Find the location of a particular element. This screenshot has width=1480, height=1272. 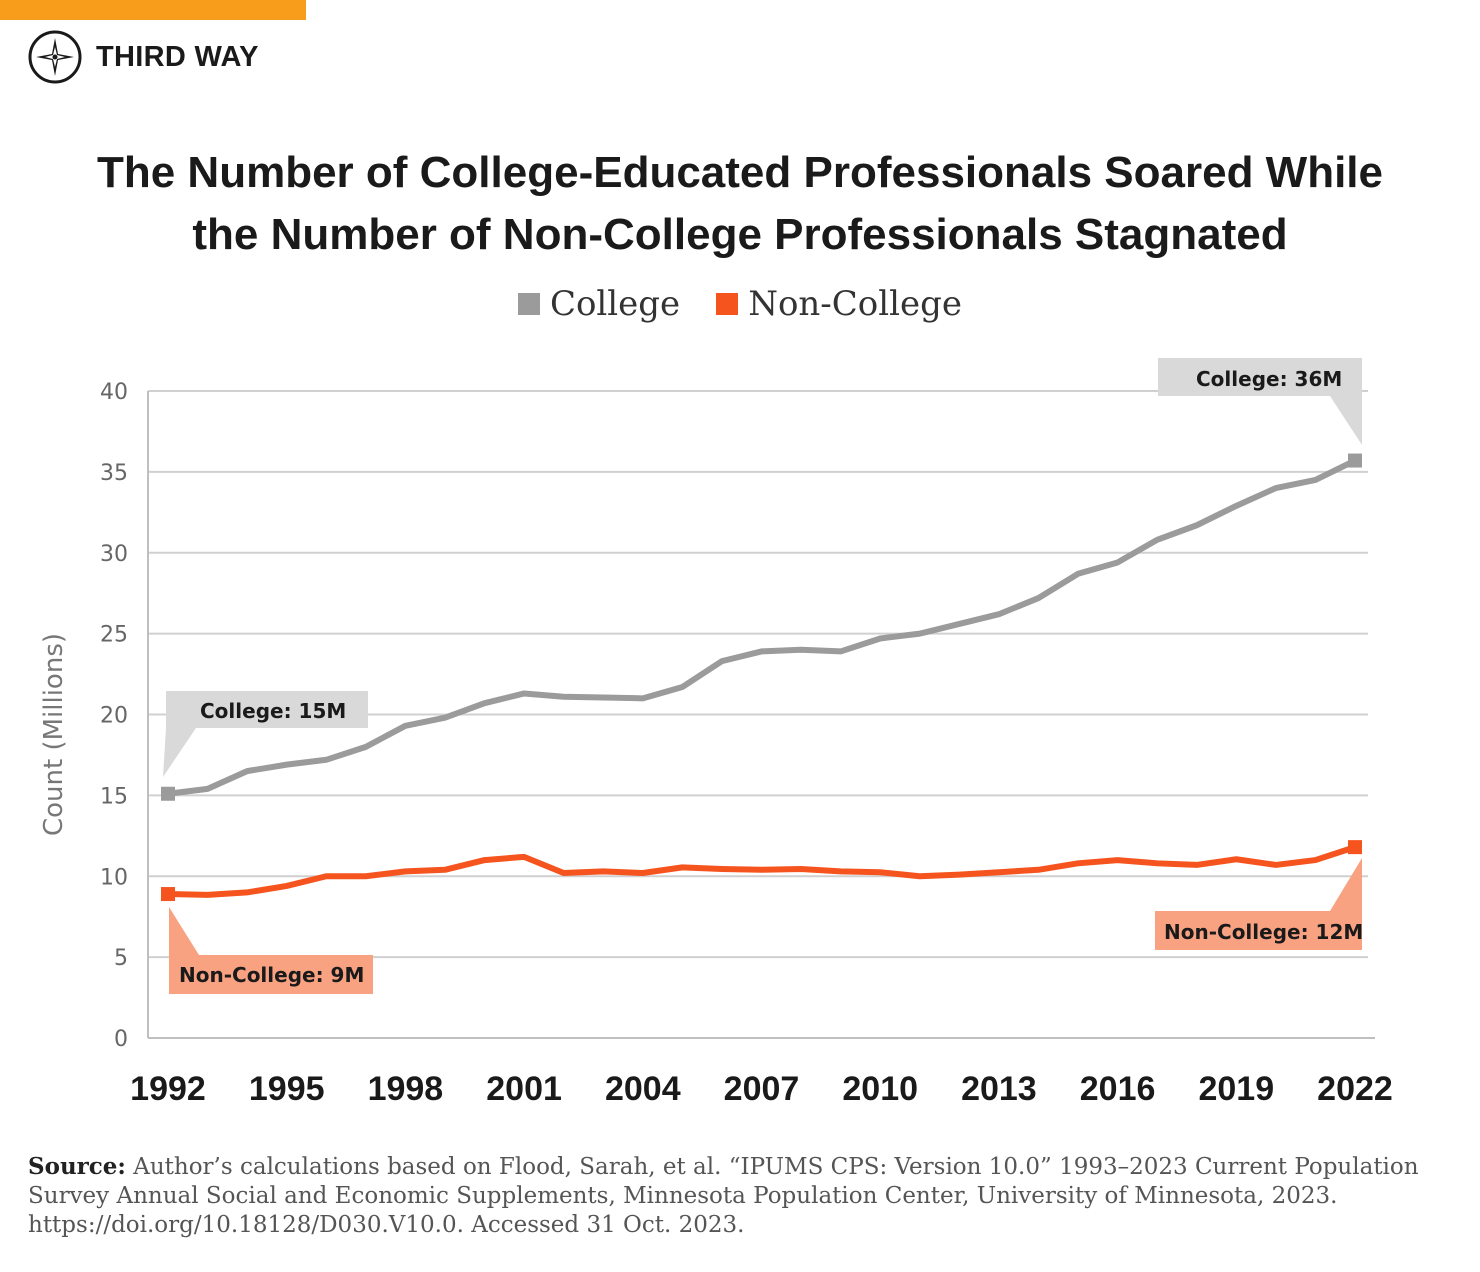

data-callout: Non-College: 12M is located at coordinates (1259, 904).